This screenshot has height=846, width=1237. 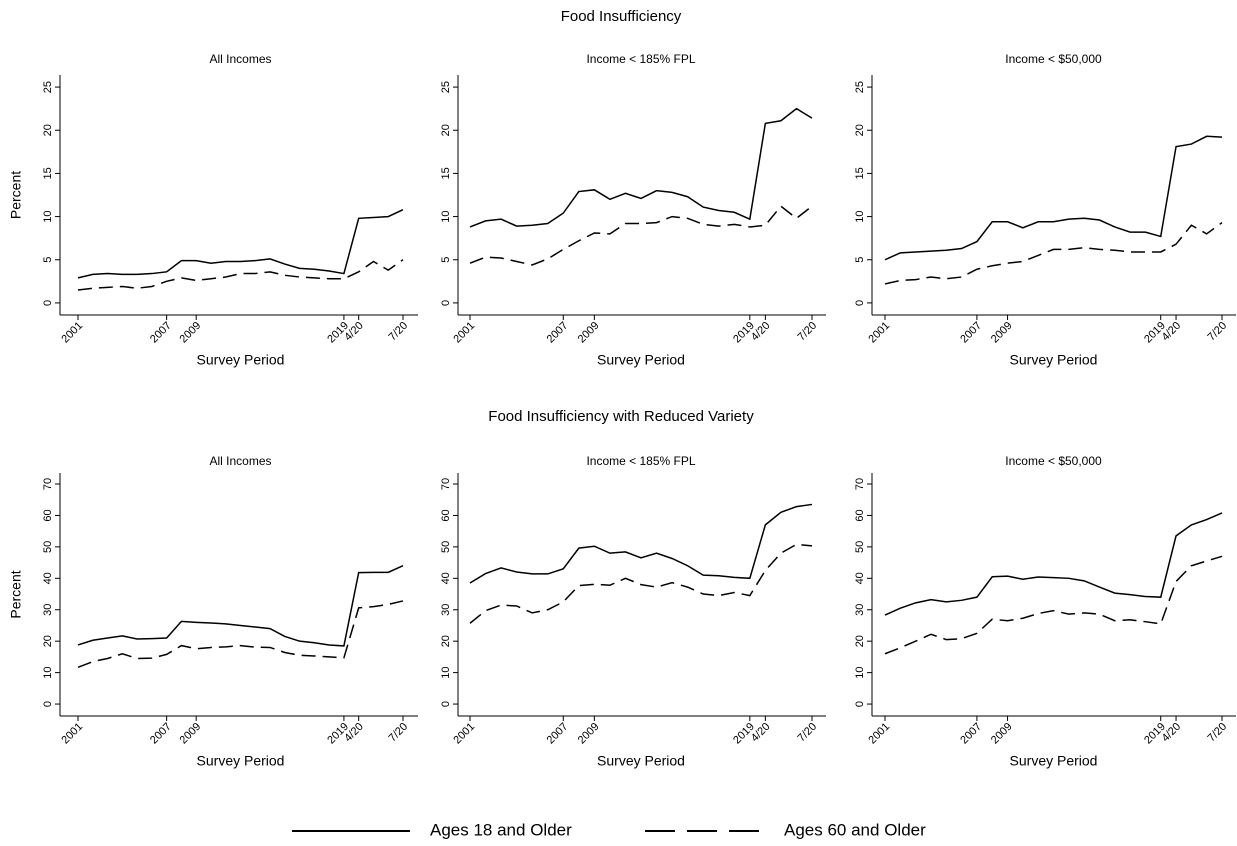 What do you see at coordinates (621, 16) in the screenshot?
I see `section-title: Food Insufficiency` at bounding box center [621, 16].